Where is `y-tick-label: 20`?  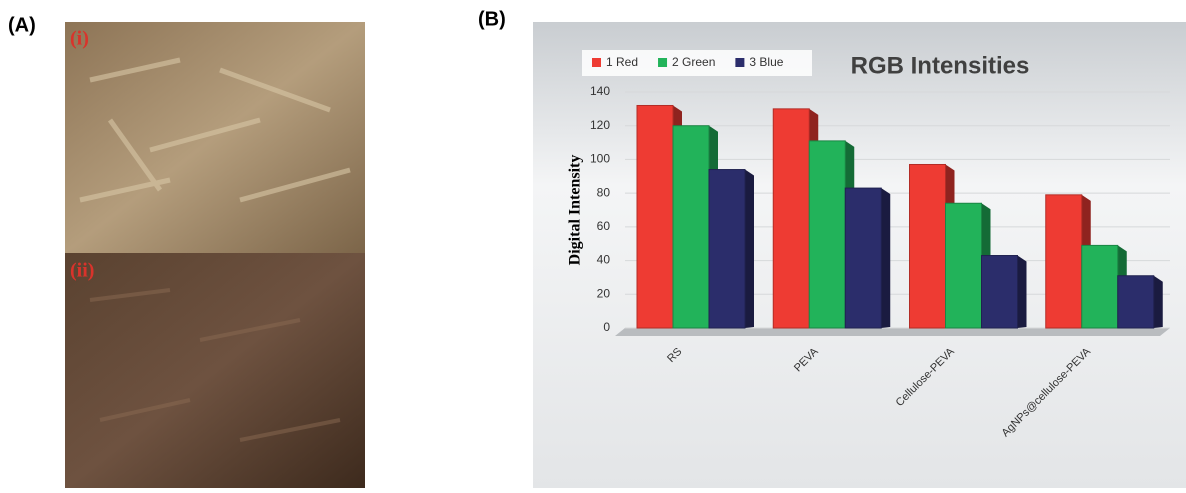
y-tick-label: 20 is located at coordinates (604, 293).